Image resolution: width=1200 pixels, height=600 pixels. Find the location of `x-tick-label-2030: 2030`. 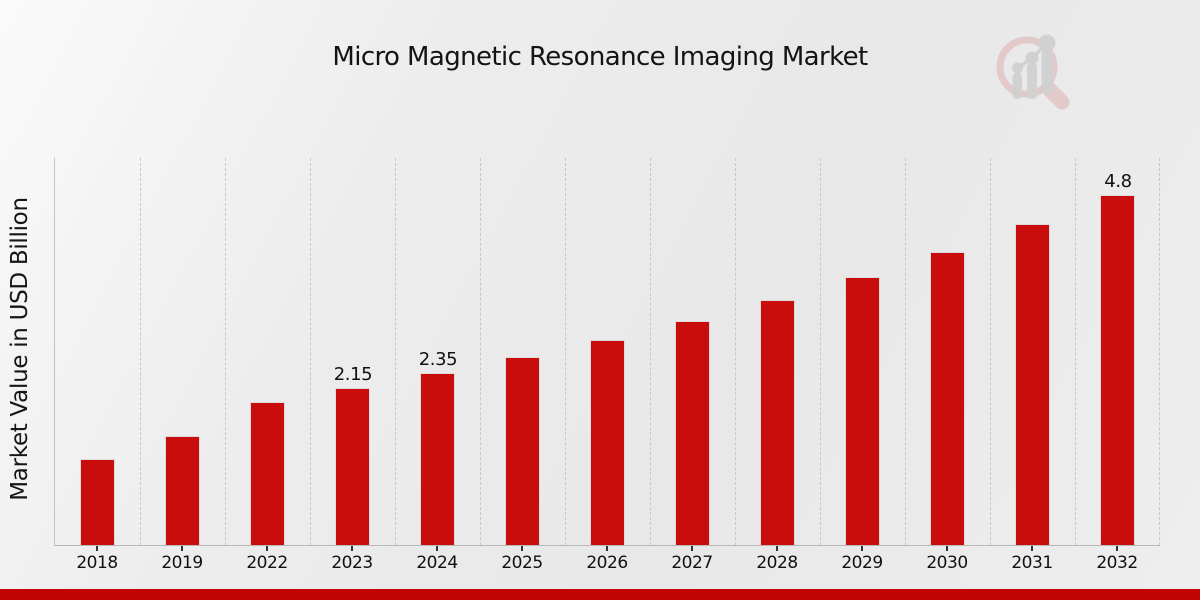

x-tick-label-2030: 2030 is located at coordinates (947, 563).